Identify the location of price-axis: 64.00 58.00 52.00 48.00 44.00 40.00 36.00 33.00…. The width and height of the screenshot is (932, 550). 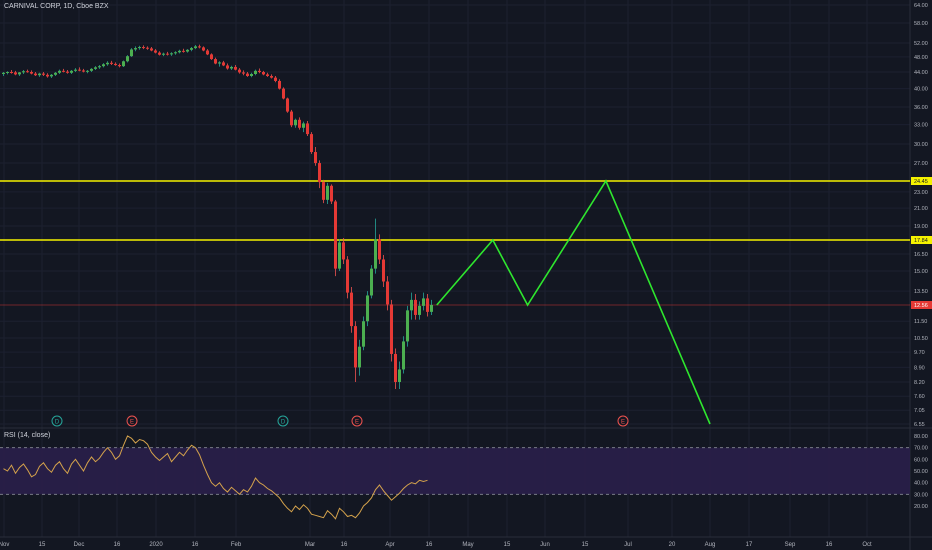
(921, 256).